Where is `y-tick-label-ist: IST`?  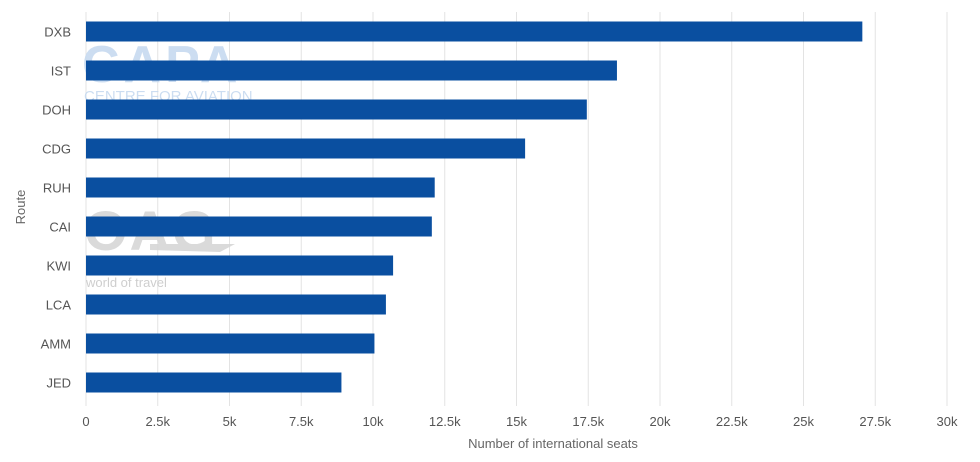 y-tick-label-ist: IST is located at coordinates (61, 71).